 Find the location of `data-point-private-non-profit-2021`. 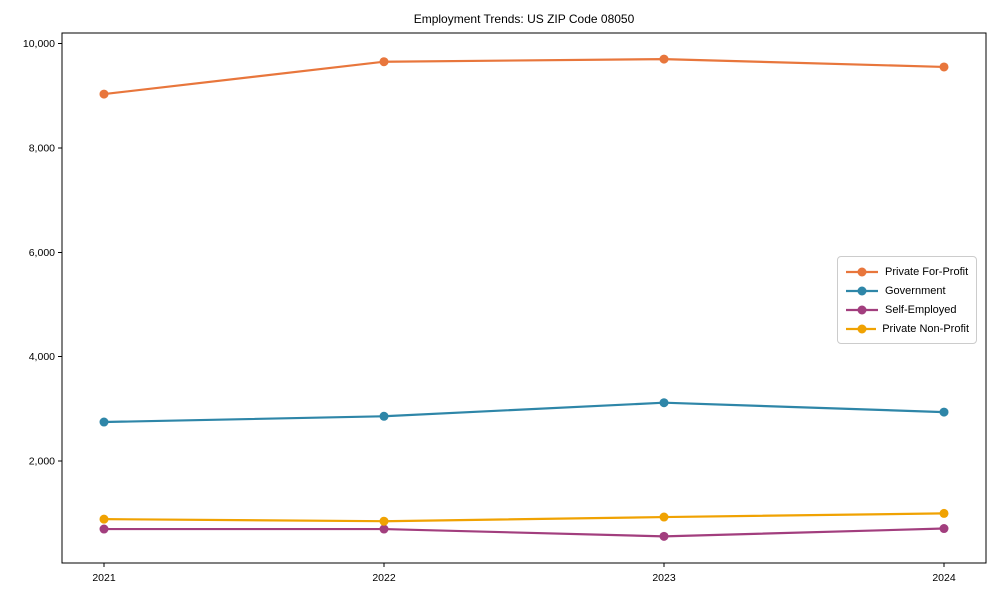

data-point-private-non-profit-2021 is located at coordinates (104, 519).